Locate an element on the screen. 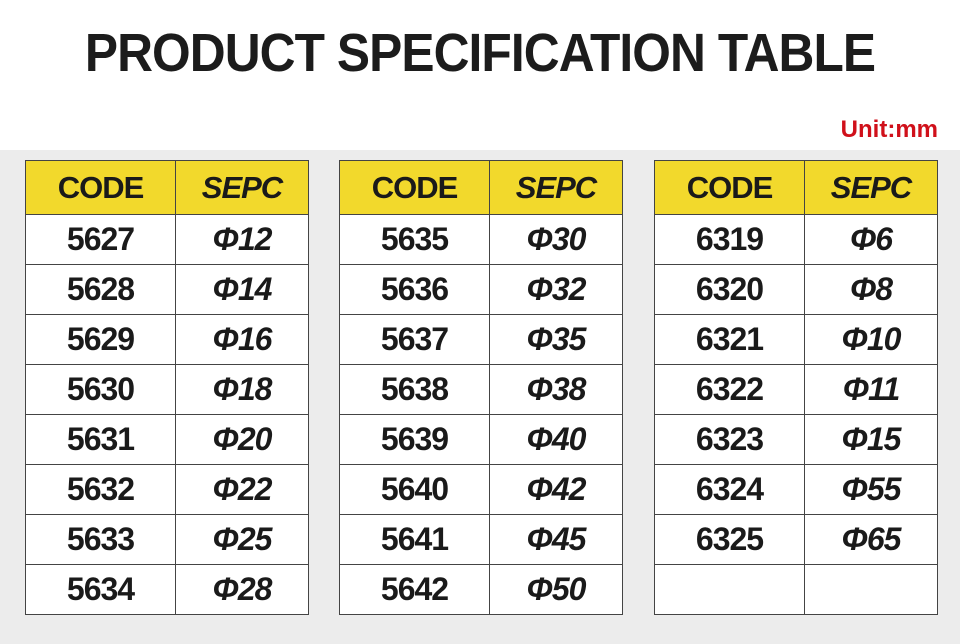  row: 6323 Φ15 is located at coordinates (796, 439).